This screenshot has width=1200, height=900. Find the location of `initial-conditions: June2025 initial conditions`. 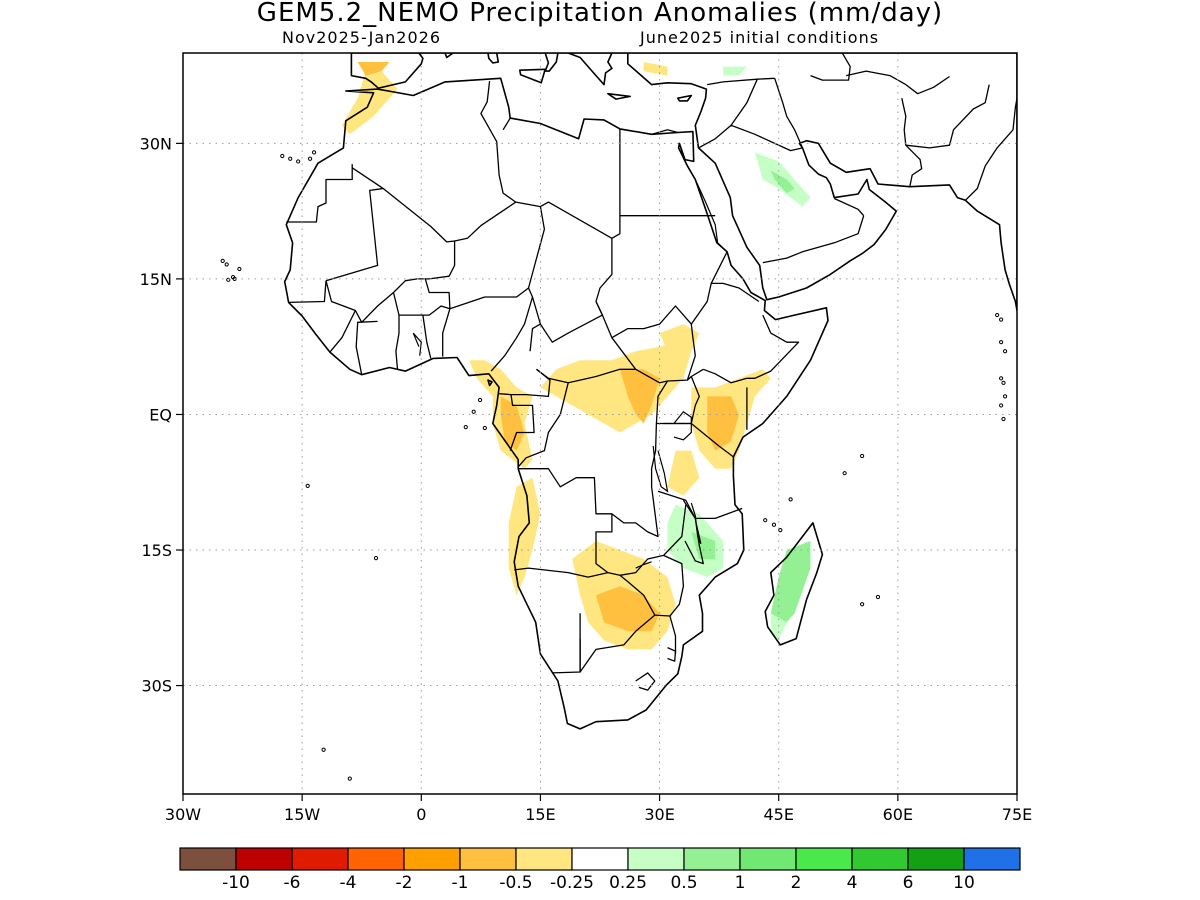

initial-conditions: June2025 initial conditions is located at coordinates (760, 37).